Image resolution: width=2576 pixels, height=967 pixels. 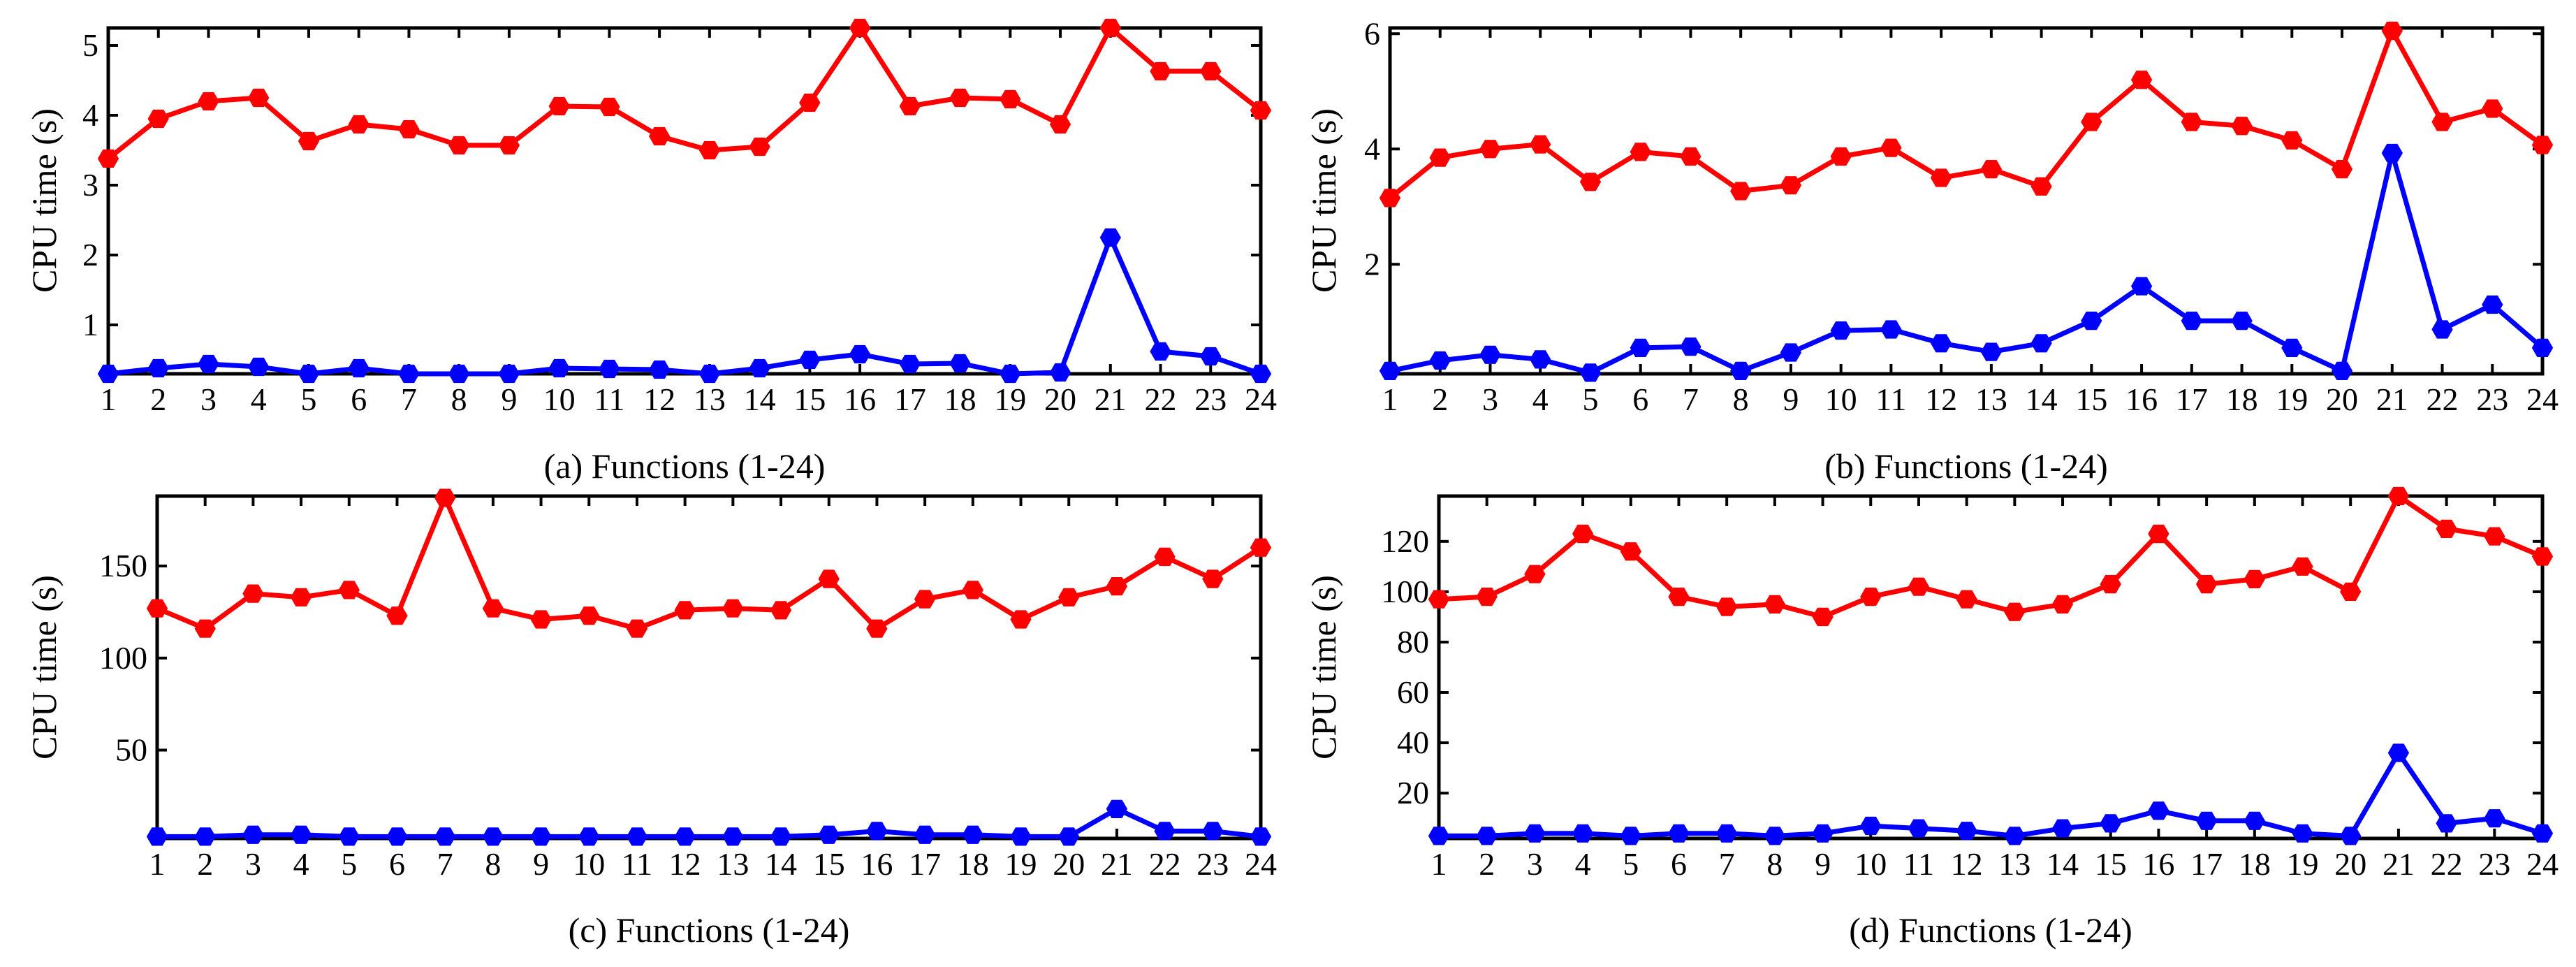 I want to click on x-tick-label-a-9: 9, so click(x=509, y=399).